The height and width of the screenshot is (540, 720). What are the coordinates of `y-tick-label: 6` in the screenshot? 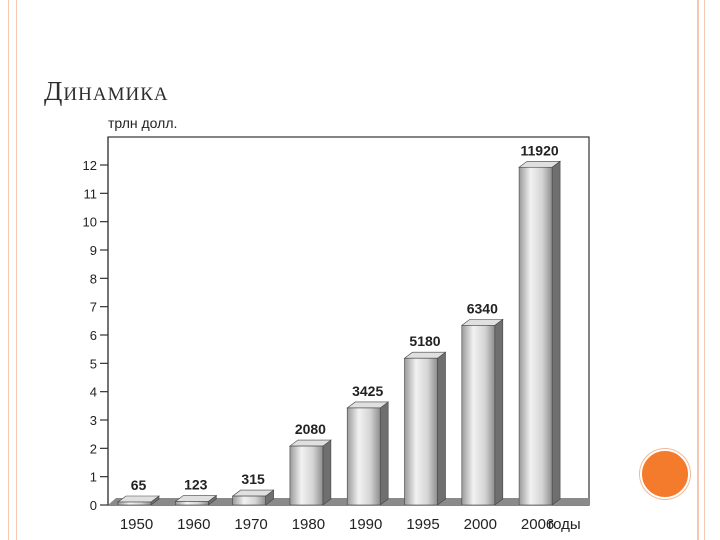 It's located at (93, 335).